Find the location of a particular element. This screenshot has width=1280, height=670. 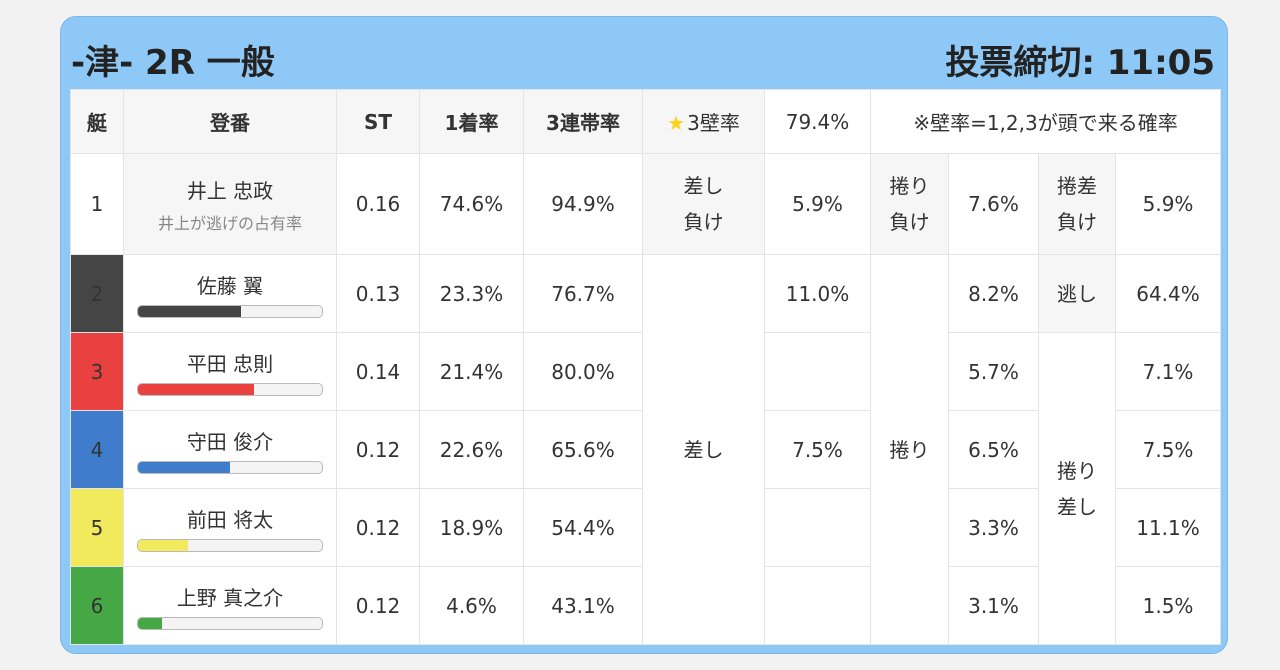

table-row: 5 前田 将太 0.12 18.9% 54.4% 3.3% 11.1% is located at coordinates (646, 527).